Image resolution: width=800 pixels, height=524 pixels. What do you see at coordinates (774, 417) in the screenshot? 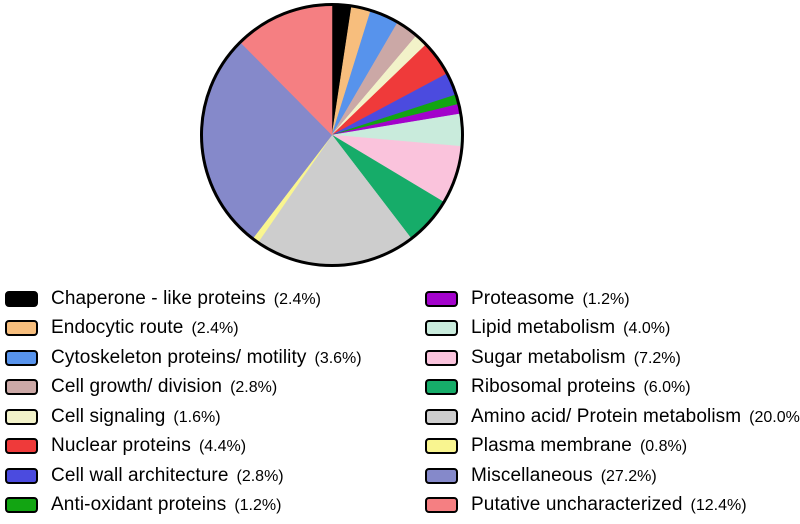
I see `legend-percent: (20.0%)` at bounding box center [774, 417].